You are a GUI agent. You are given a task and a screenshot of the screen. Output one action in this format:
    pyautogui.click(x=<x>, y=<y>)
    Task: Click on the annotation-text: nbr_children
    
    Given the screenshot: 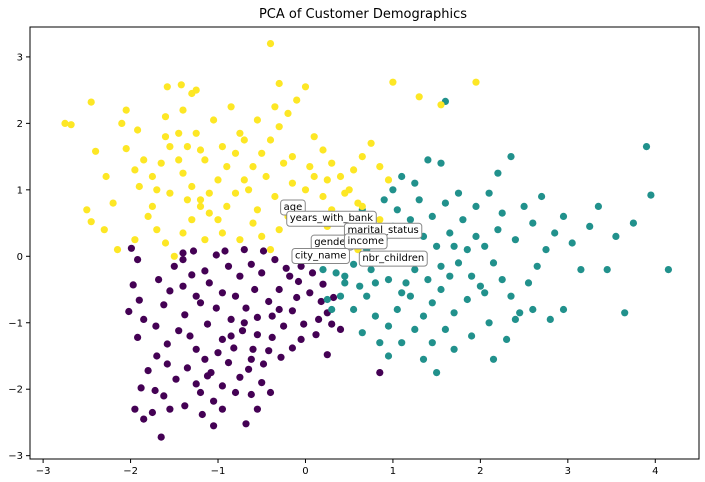 What is the action you would take?
    pyautogui.click(x=393, y=258)
    